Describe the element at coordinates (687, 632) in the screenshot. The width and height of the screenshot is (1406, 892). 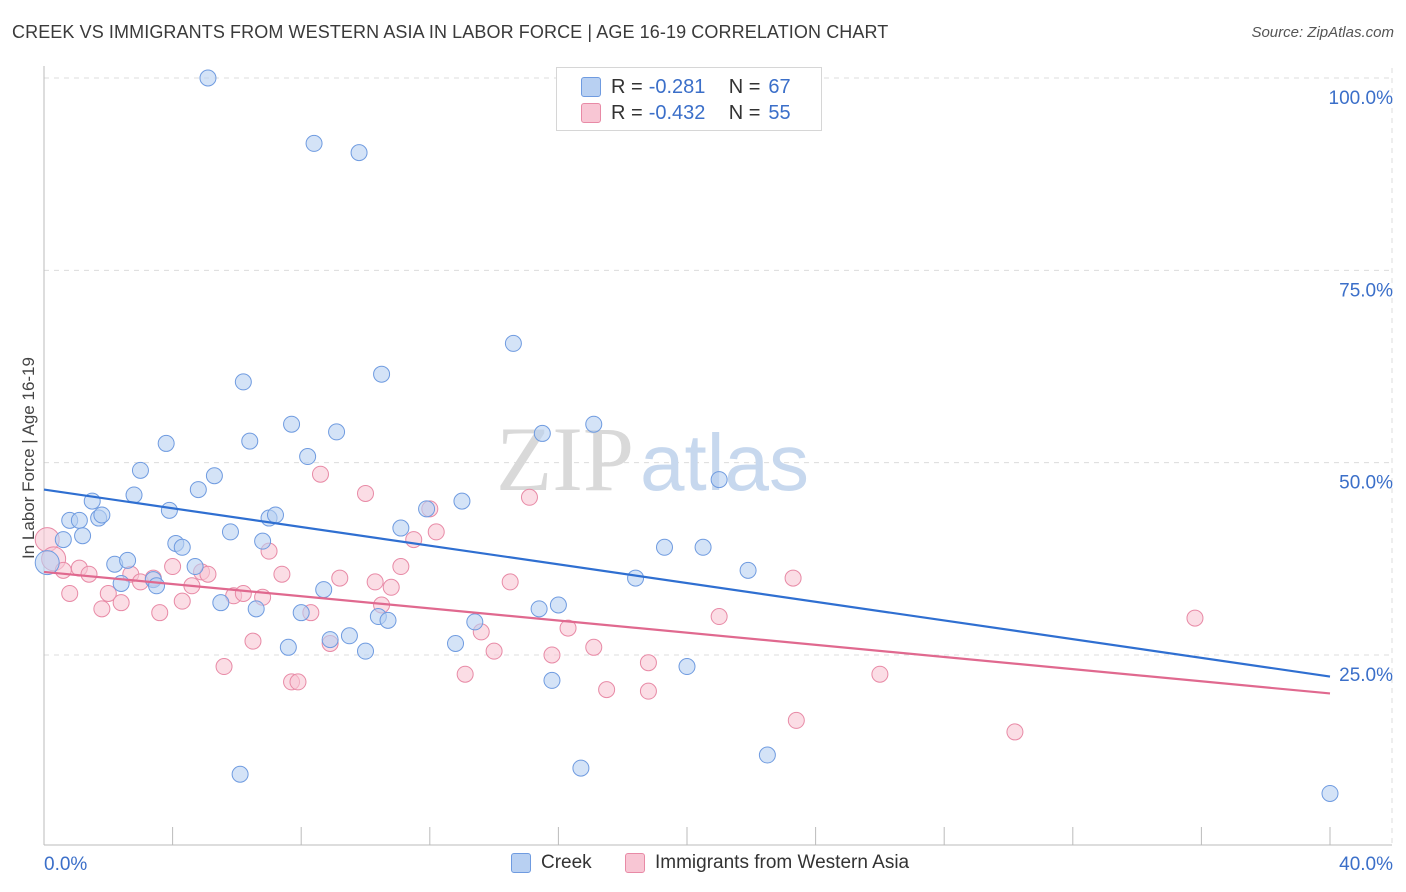
I see `wasia-trend-line` at that location.